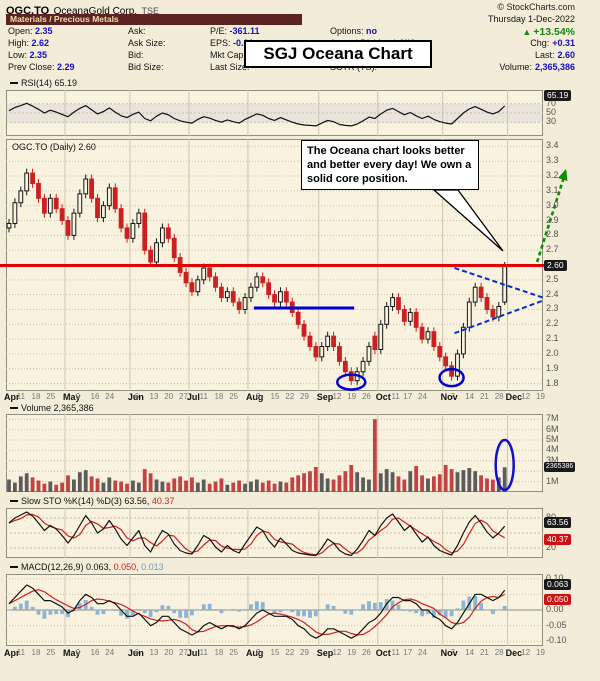 The height and width of the screenshot is (681, 600). What do you see at coordinates (304, 396) in the screenshot?
I see `x-day-label: 29` at bounding box center [304, 396].